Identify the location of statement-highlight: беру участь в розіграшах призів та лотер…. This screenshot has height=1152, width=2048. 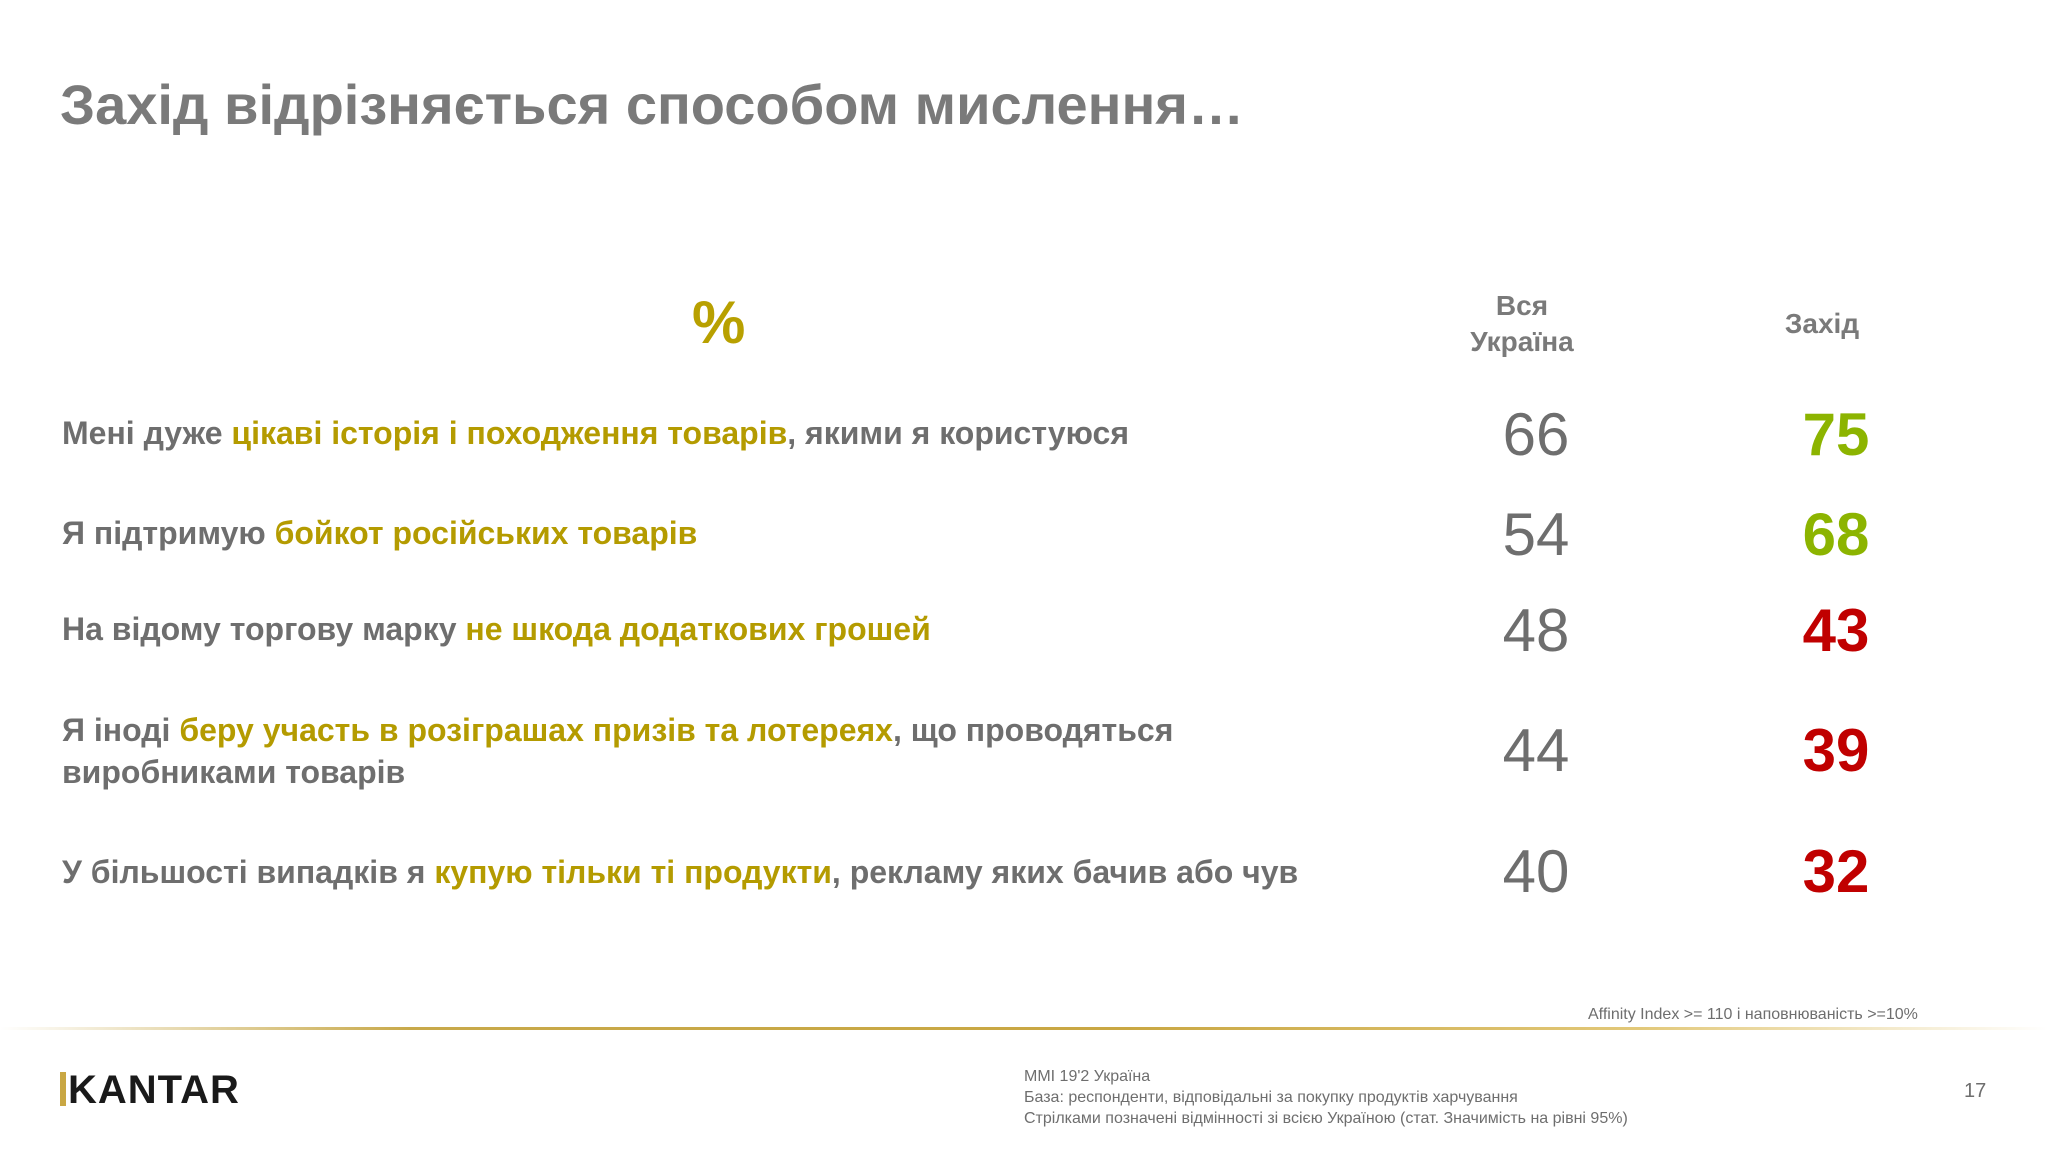
(536, 730).